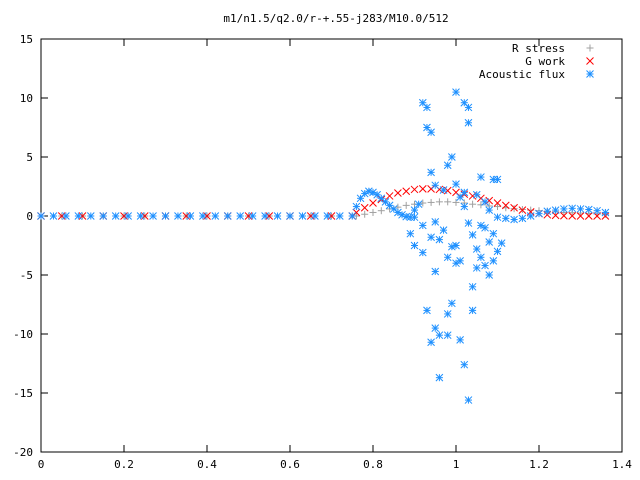 This screenshot has height=480, width=640. I want to click on y-tick-label: 0, so click(29, 216).